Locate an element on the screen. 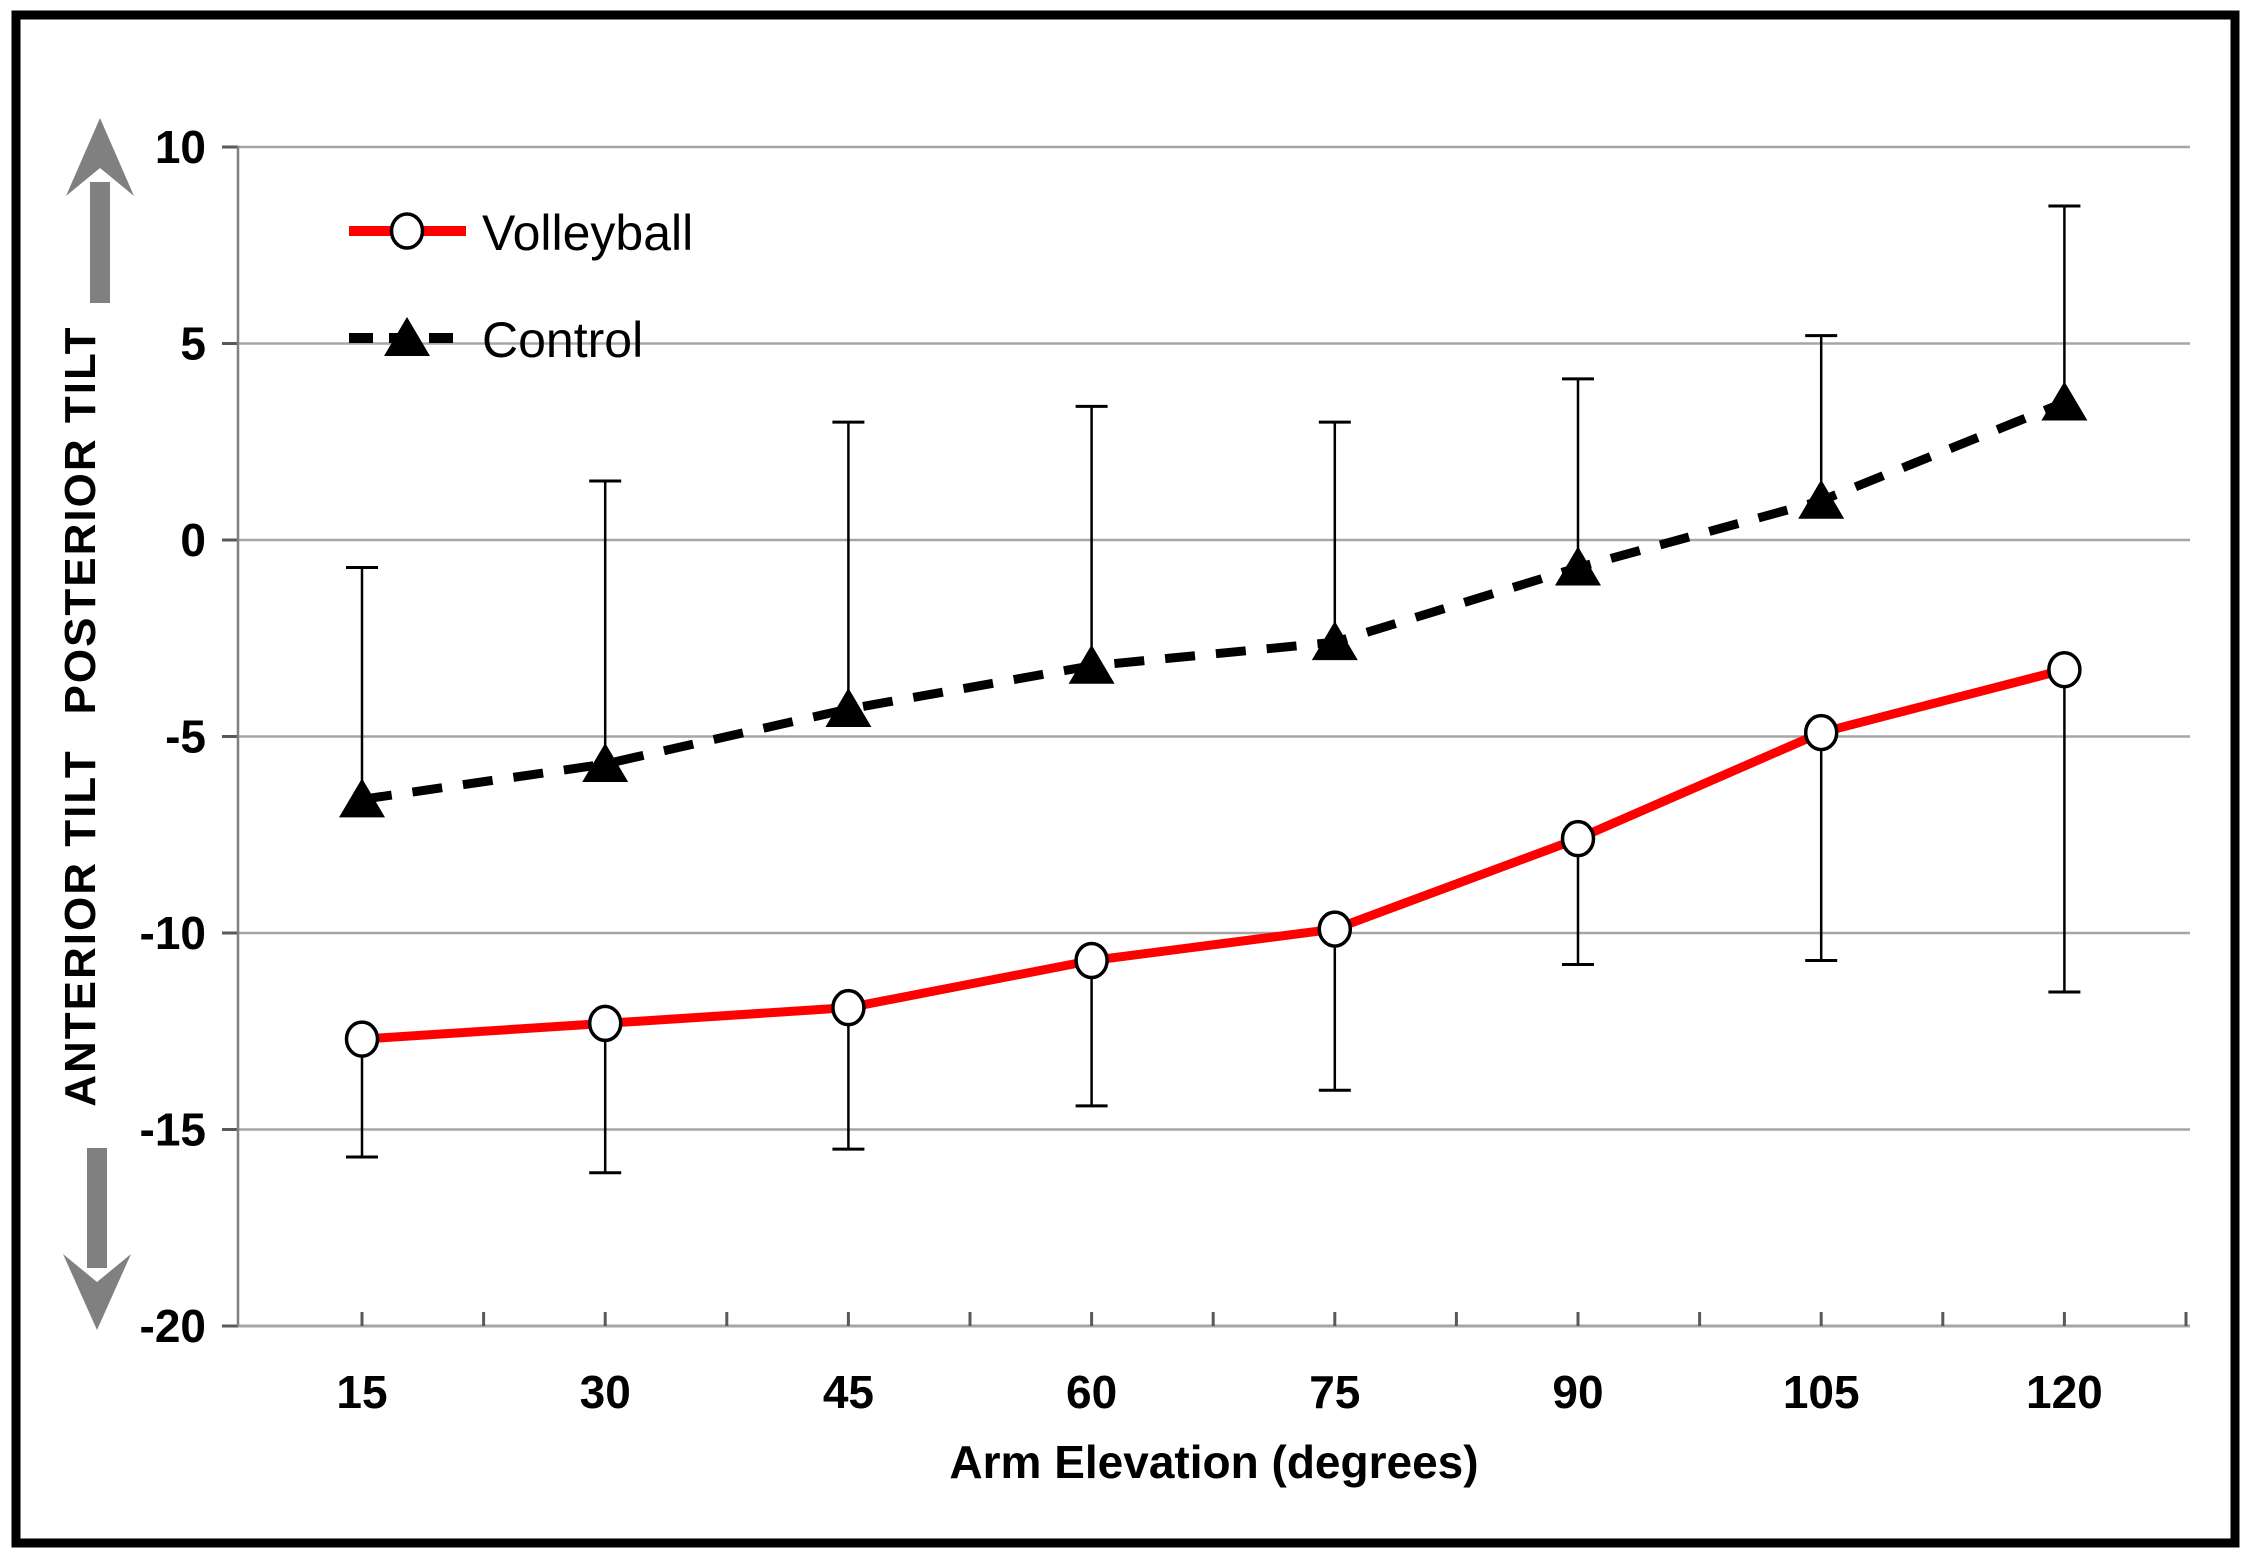 This screenshot has width=2251, height=1559. x-tick-label: 90 is located at coordinates (1577, 1392).